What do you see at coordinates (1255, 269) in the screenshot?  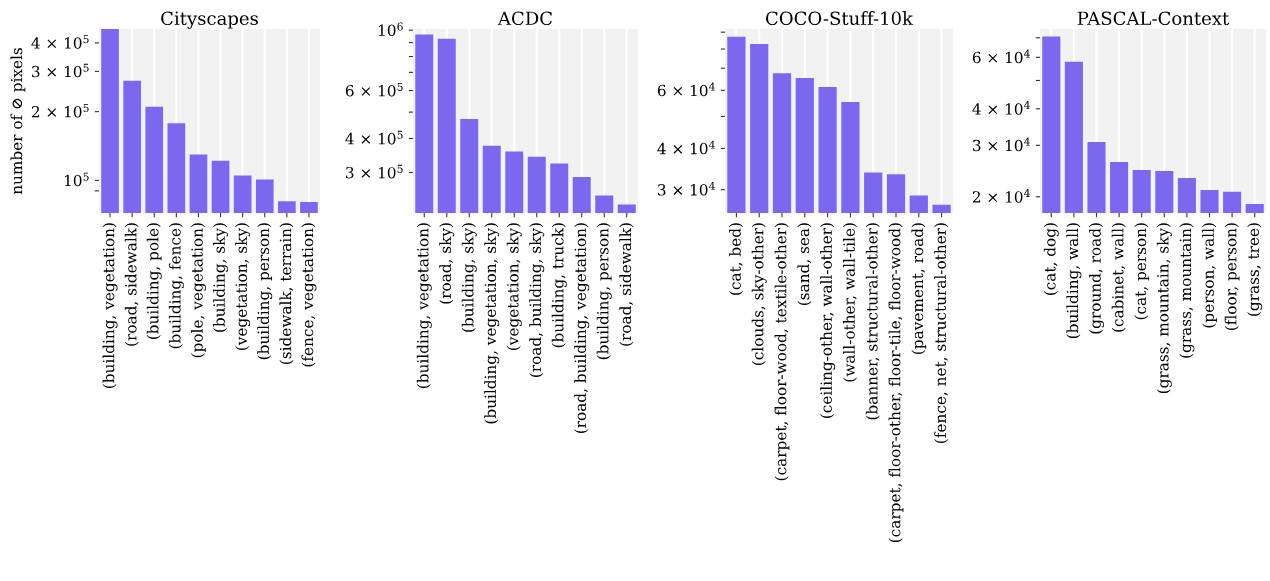 I see `x-tick-label: (grass, tree)` at bounding box center [1255, 269].